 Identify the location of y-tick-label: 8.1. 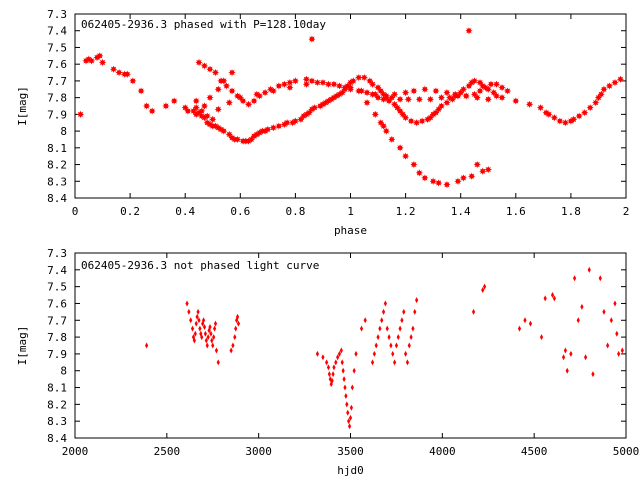
(57, 388).